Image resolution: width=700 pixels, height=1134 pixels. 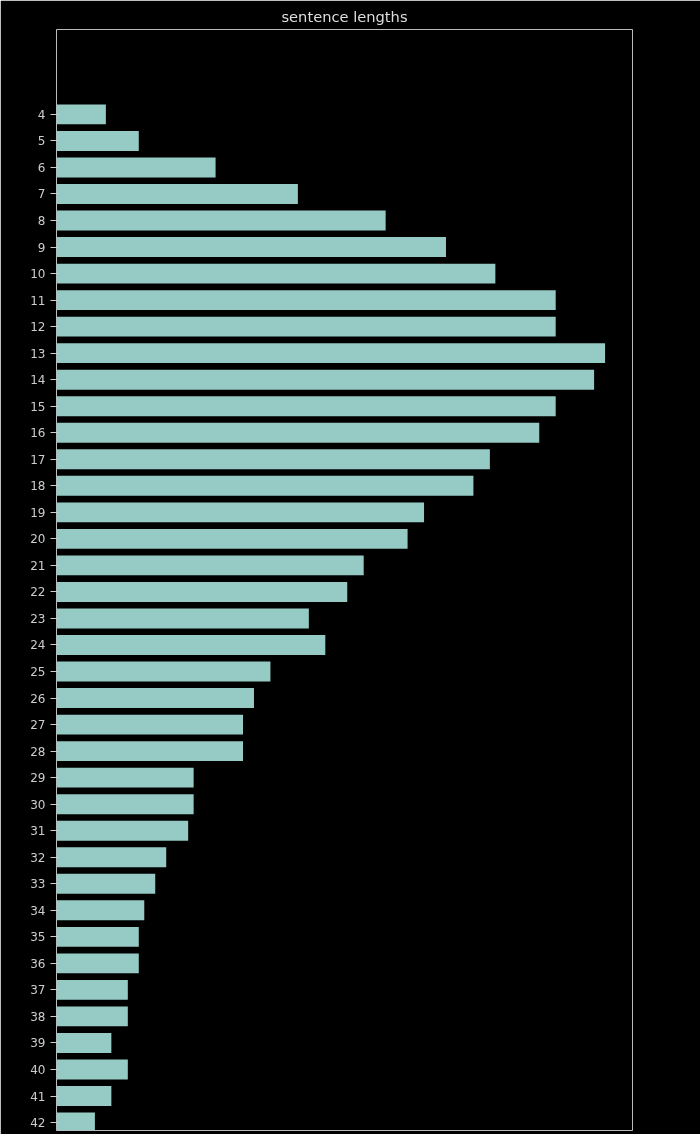 What do you see at coordinates (38, 1123) in the screenshot?
I see `y-tick-label: 42` at bounding box center [38, 1123].